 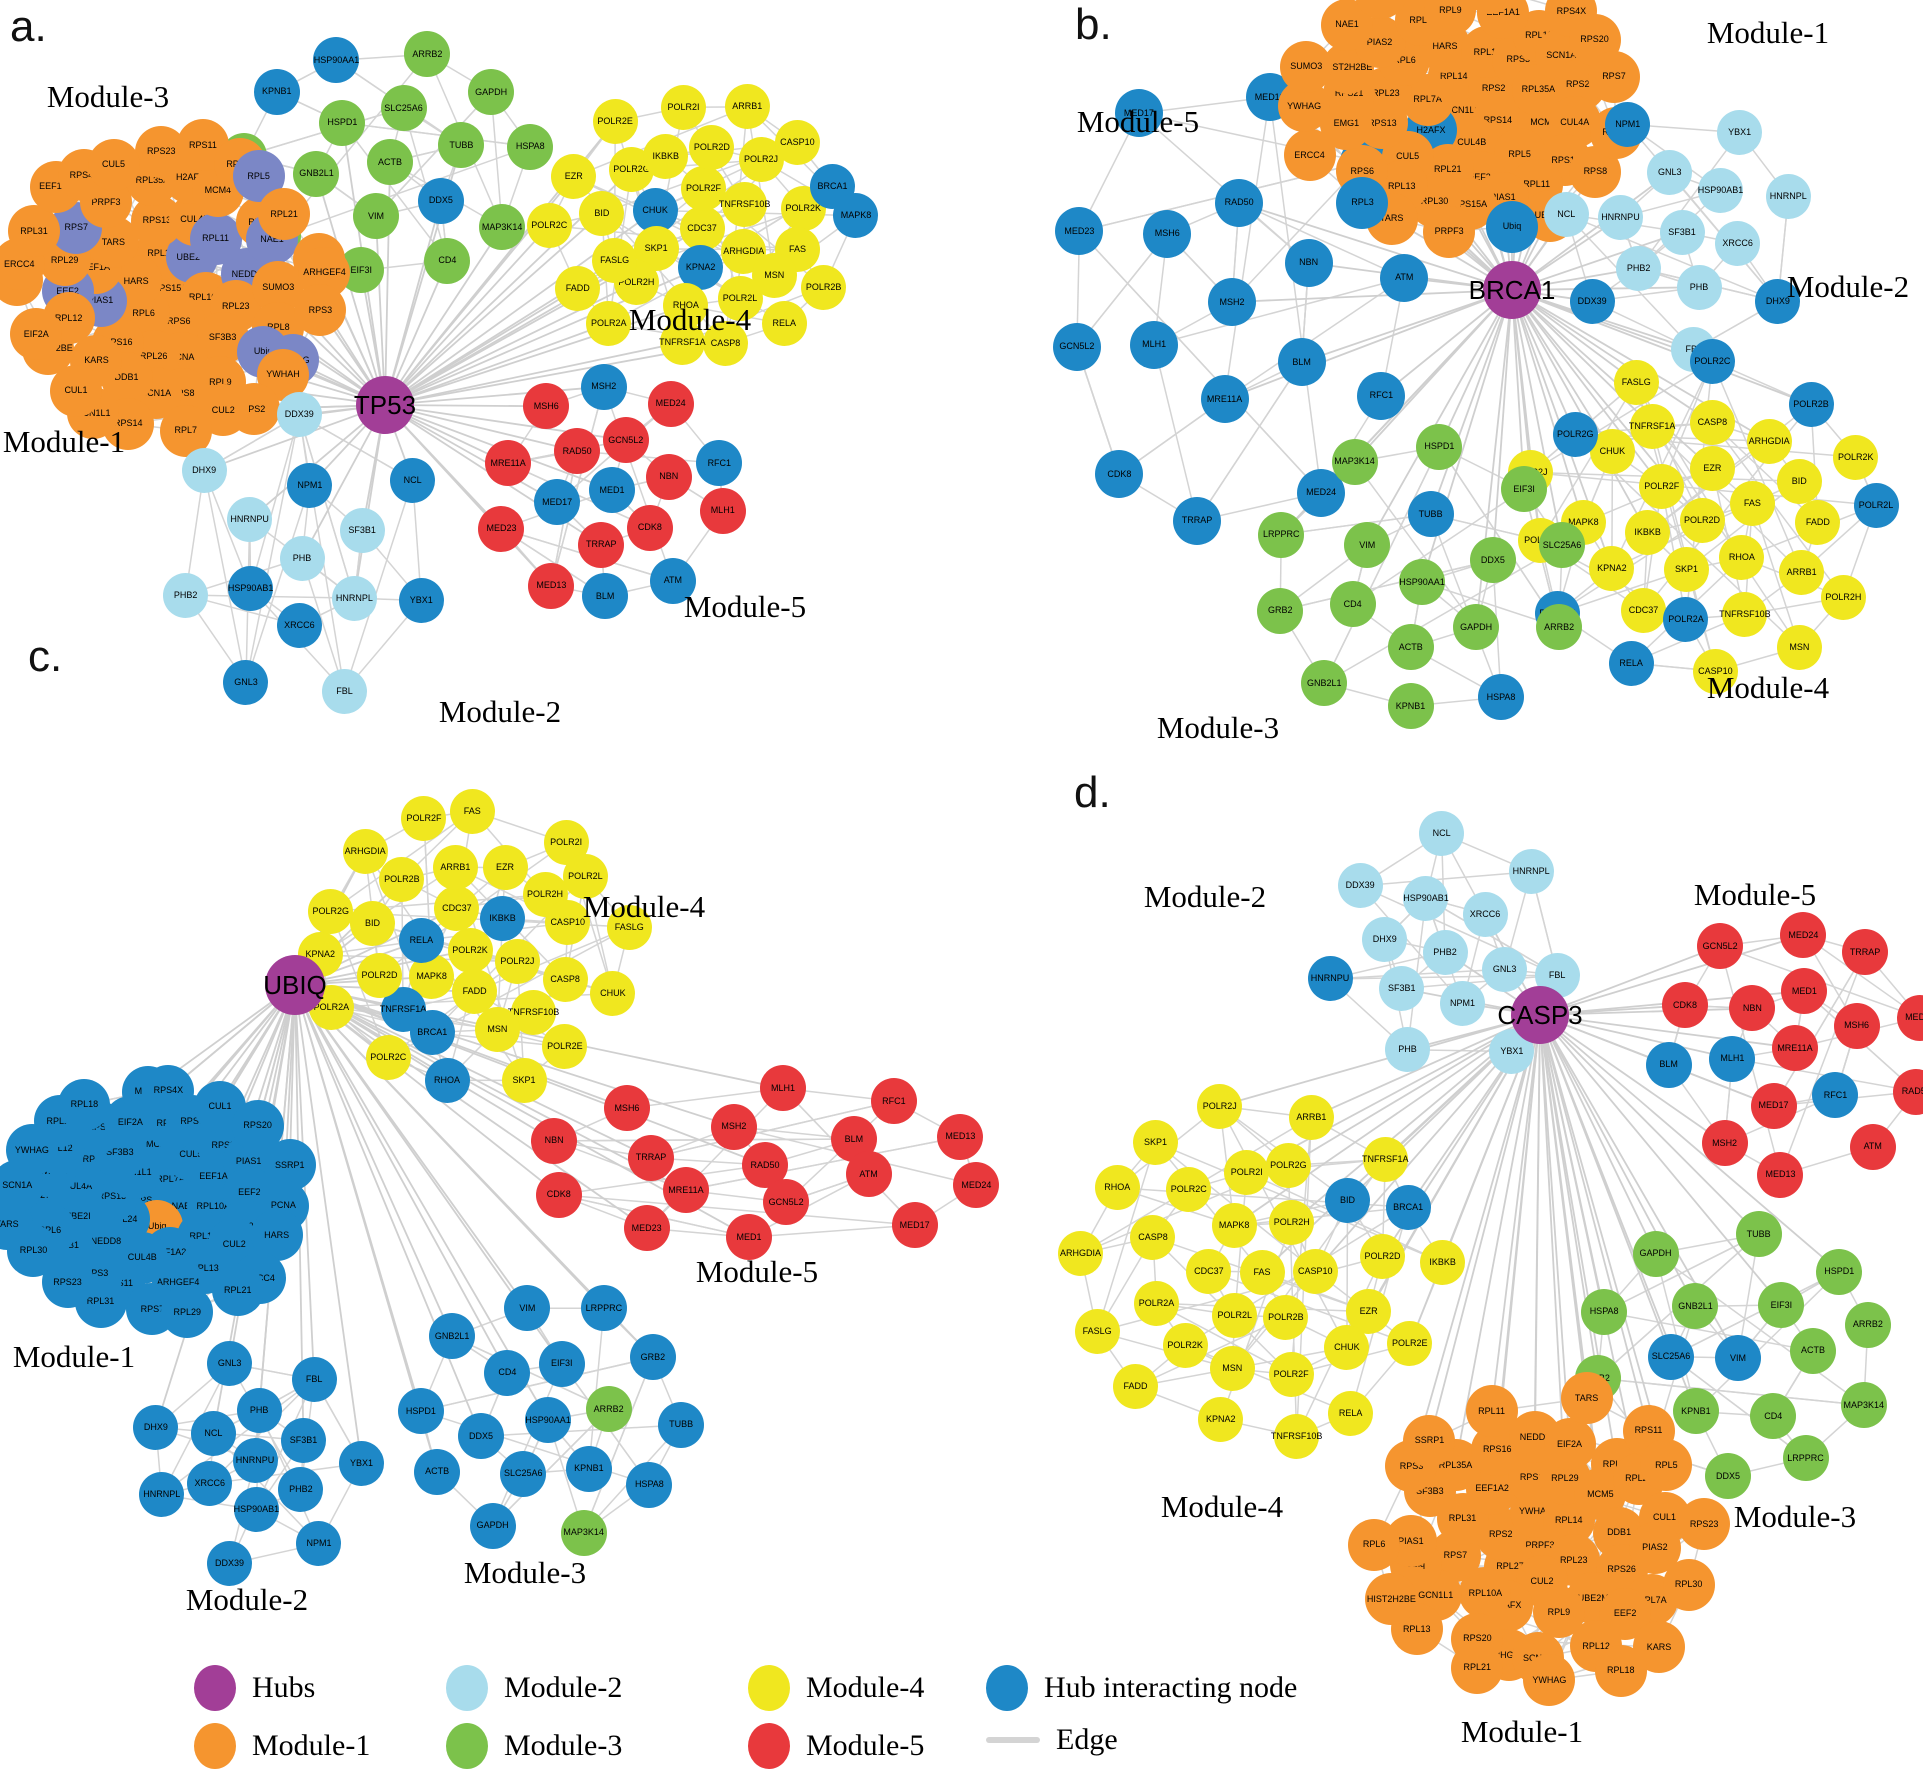 What do you see at coordinates (1668, 1064) in the screenshot?
I see `node-label: BLM` at bounding box center [1668, 1064].